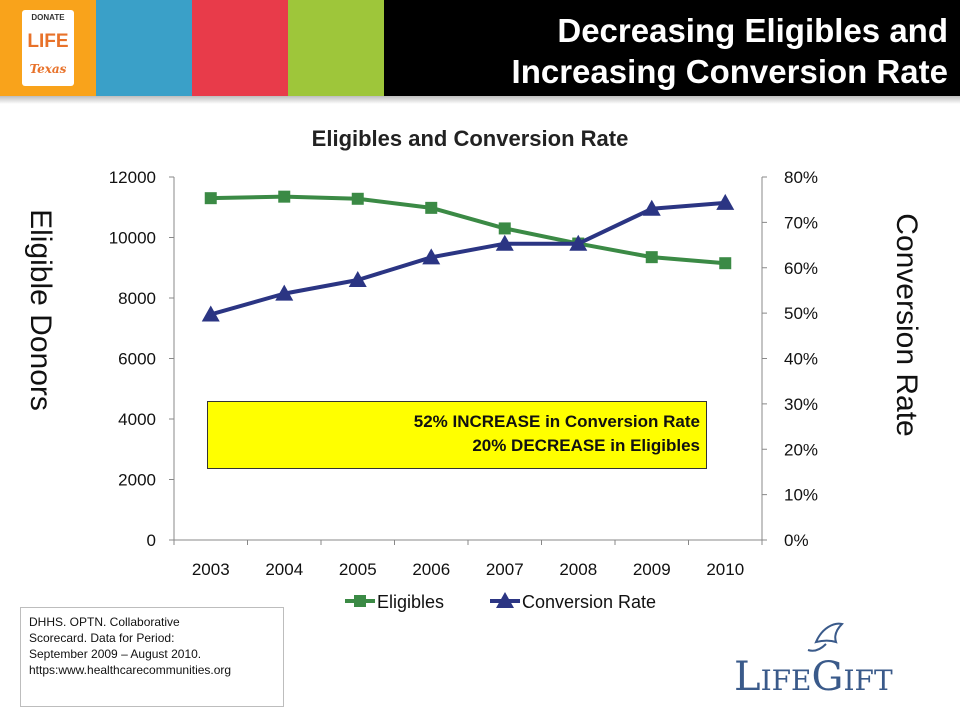  Describe the element at coordinates (725, 569) in the screenshot. I see `x-tick-label: 2010` at that location.